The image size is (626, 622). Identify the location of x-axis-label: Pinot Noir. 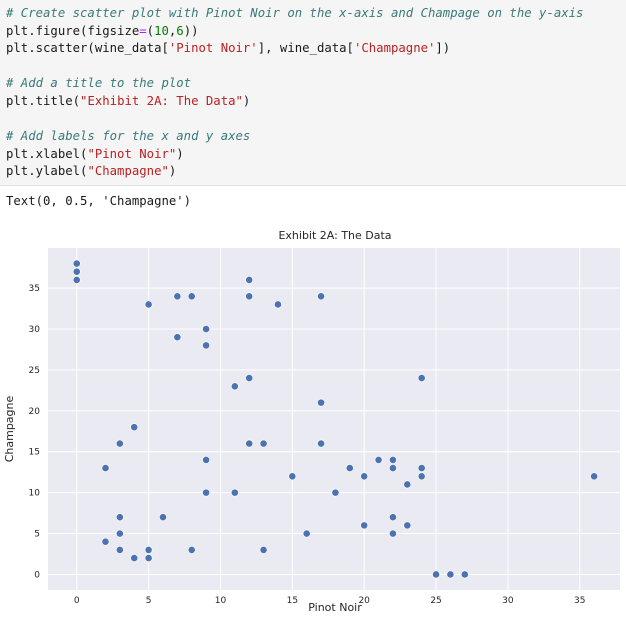
(335, 607).